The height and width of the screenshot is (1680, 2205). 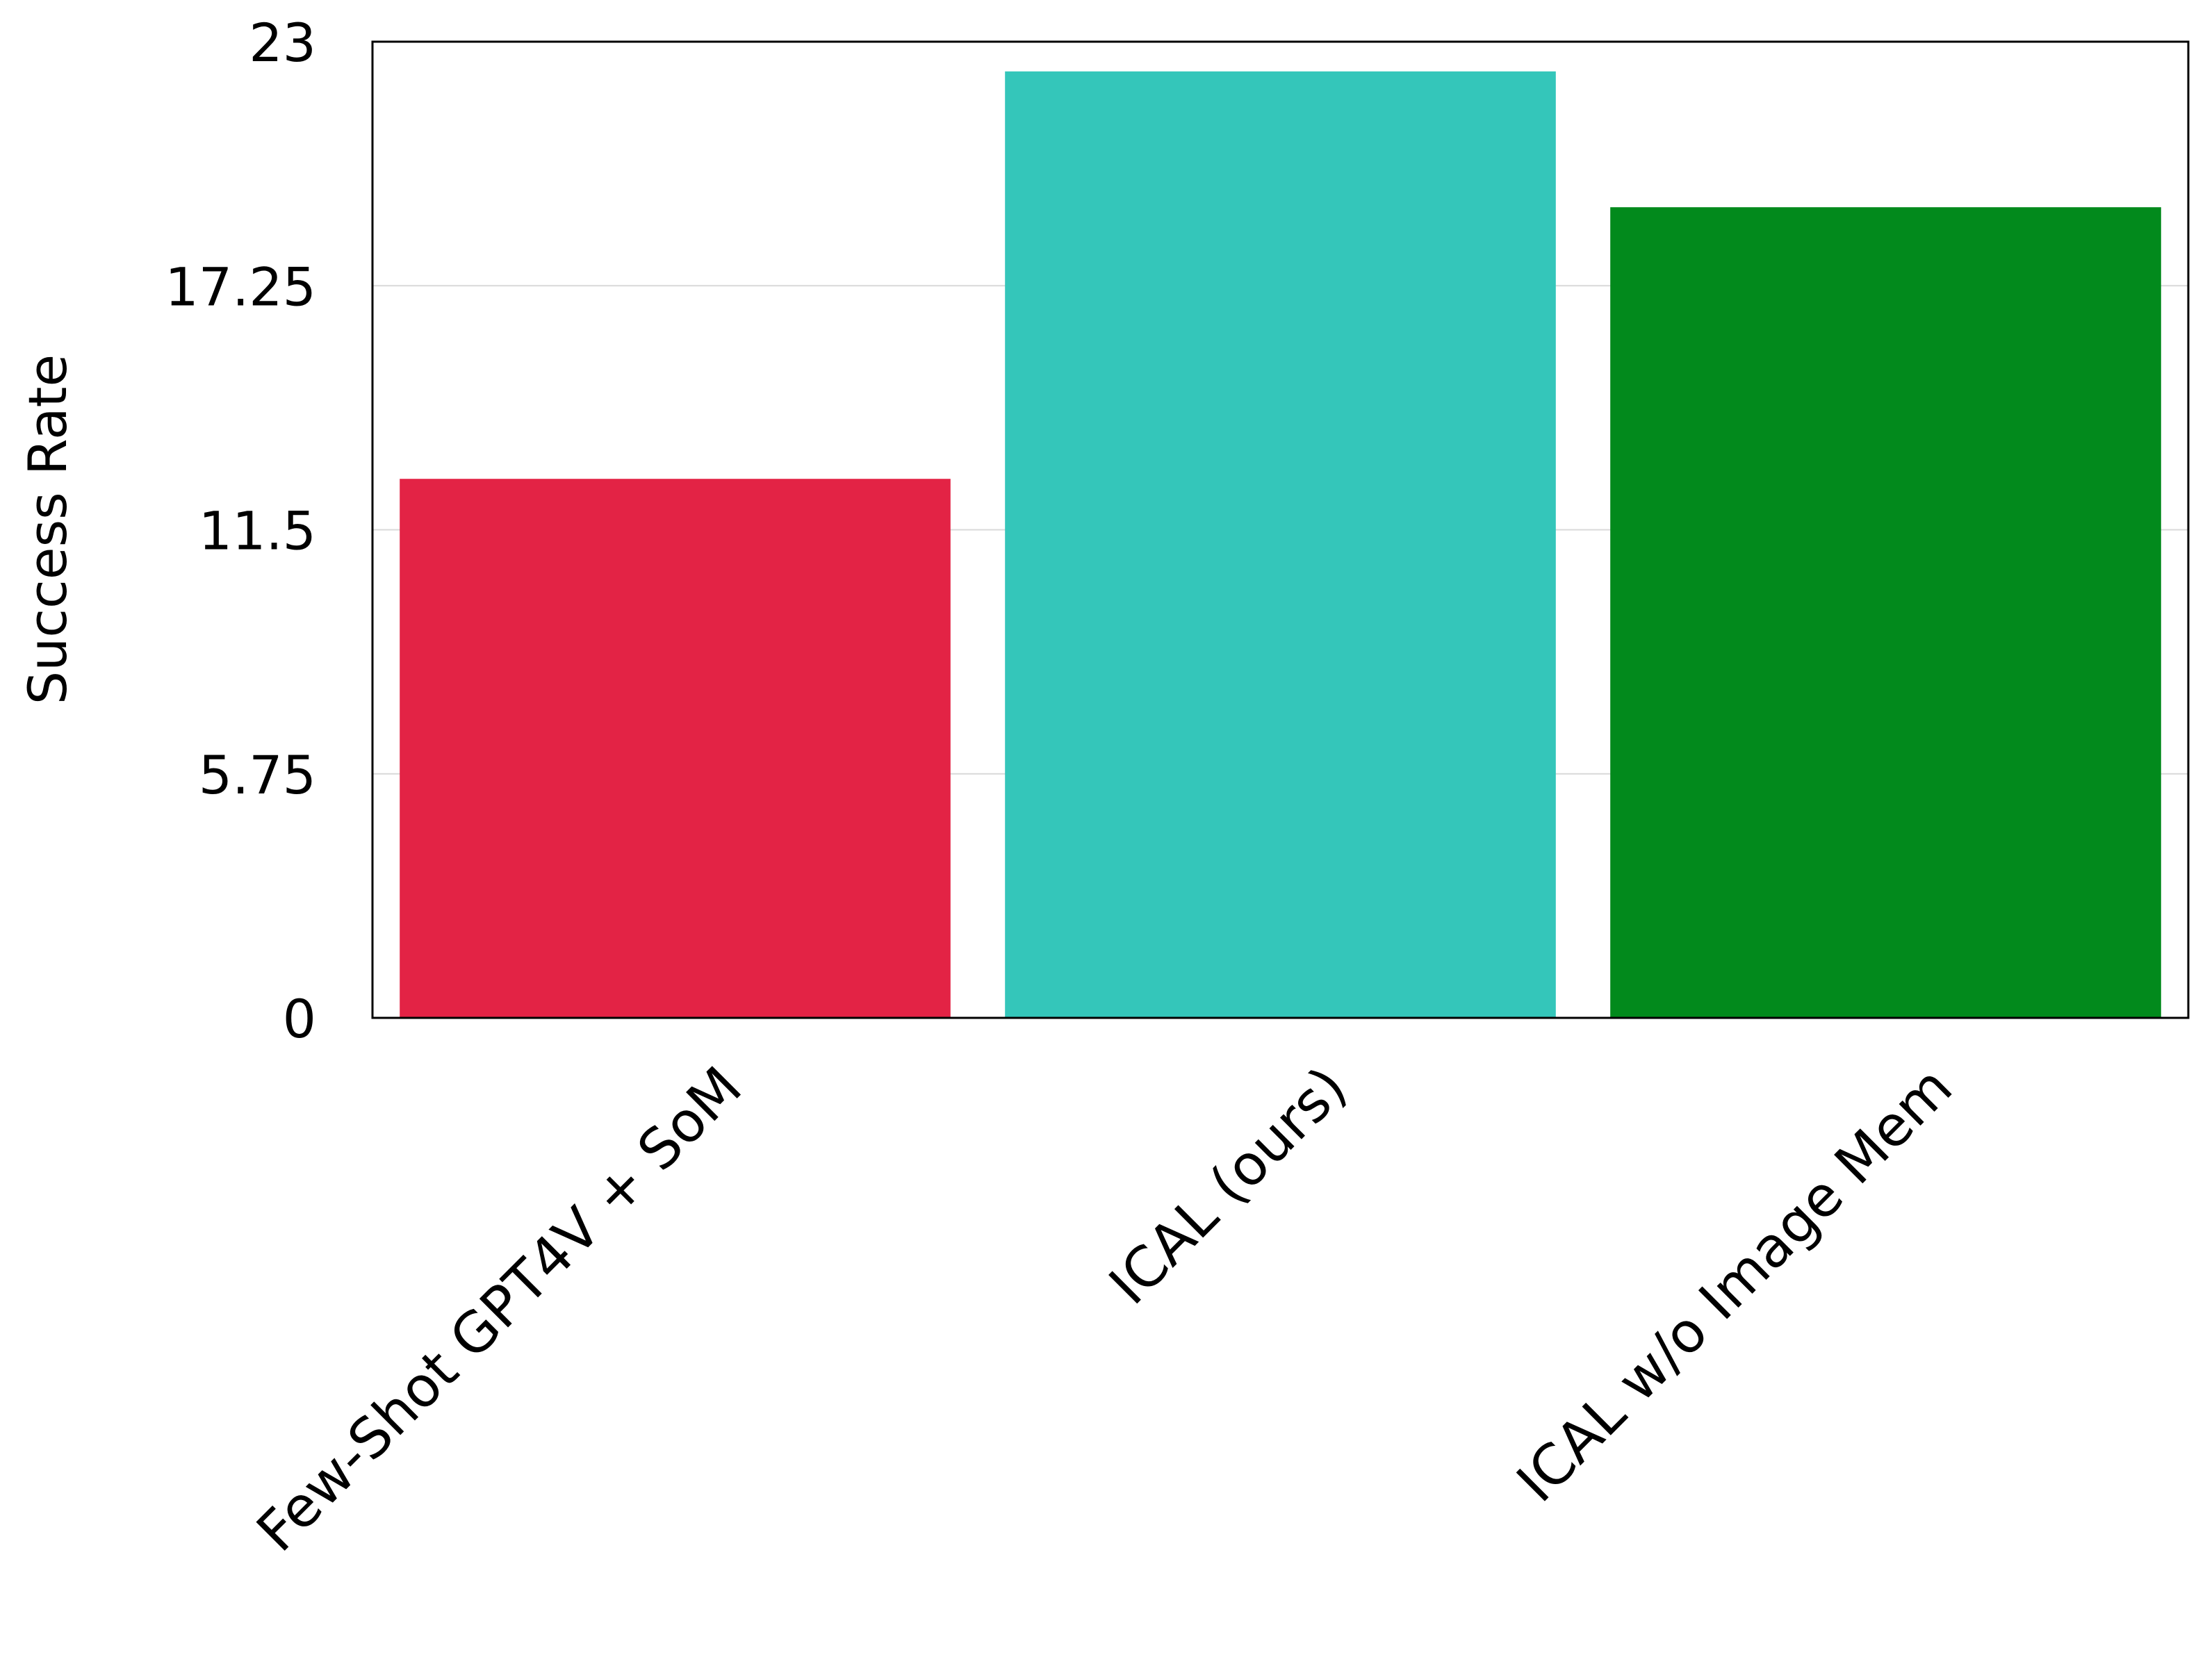 I want to click on y-tick-label: 23, so click(x=282, y=43).